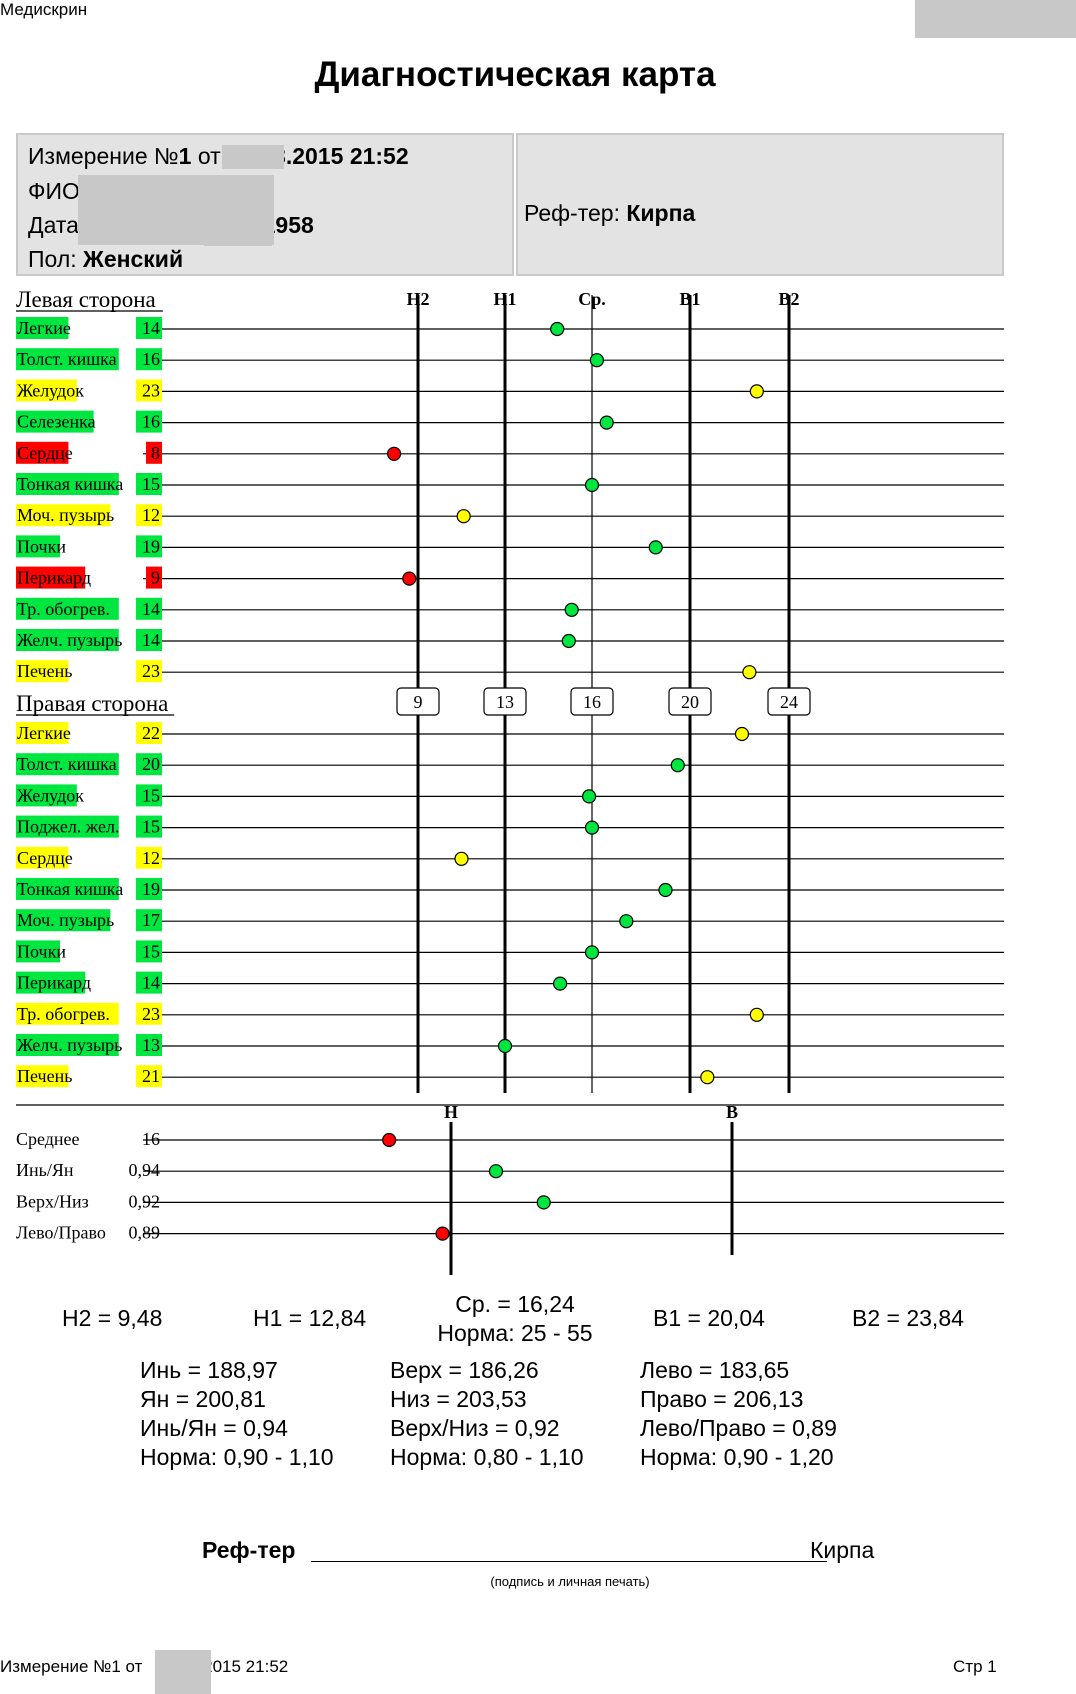 The image size is (1076, 1694). I want to click on redacted-block, so click(995, 19).